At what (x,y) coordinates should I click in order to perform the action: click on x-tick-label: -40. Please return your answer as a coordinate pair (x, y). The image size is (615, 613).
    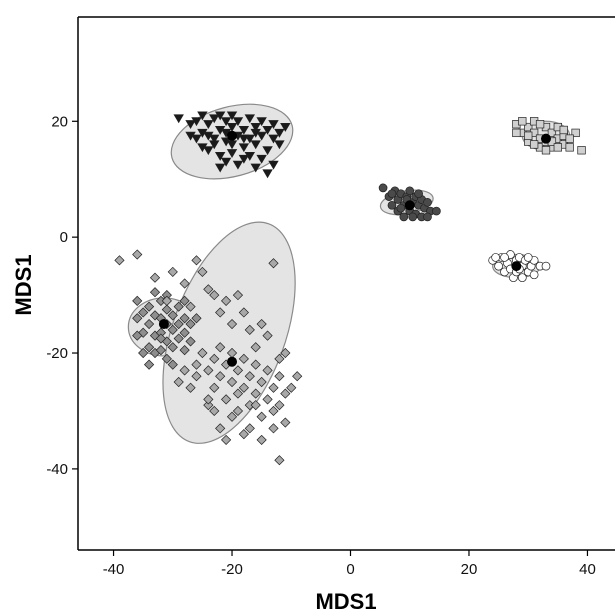
    Looking at the image, I should click on (114, 569).